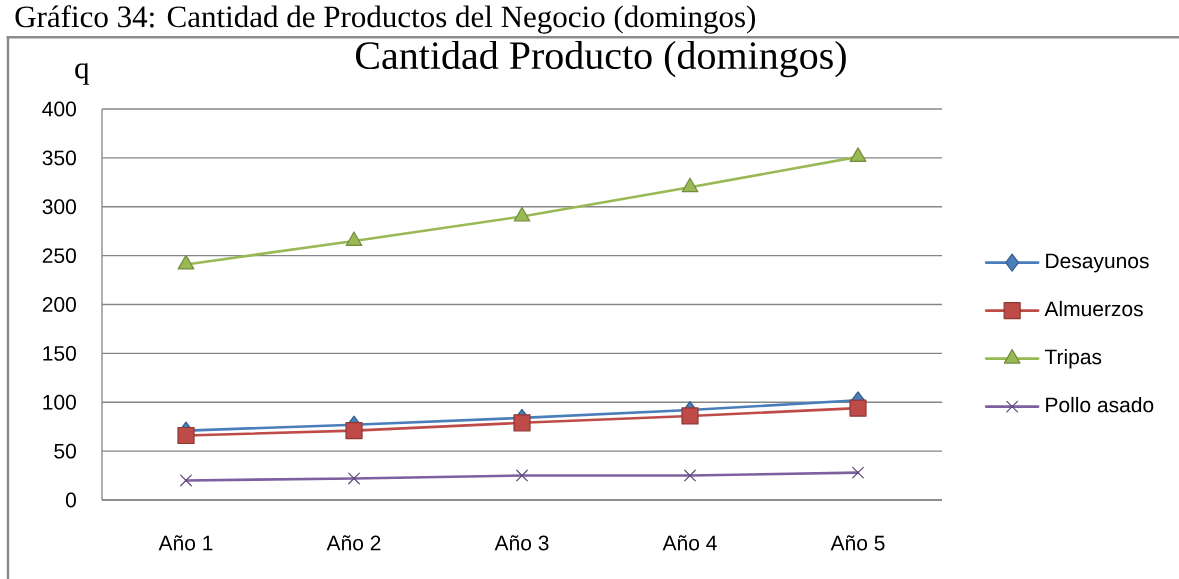  I want to click on chart-title: Cantidad Producto (domingos), so click(600, 59).